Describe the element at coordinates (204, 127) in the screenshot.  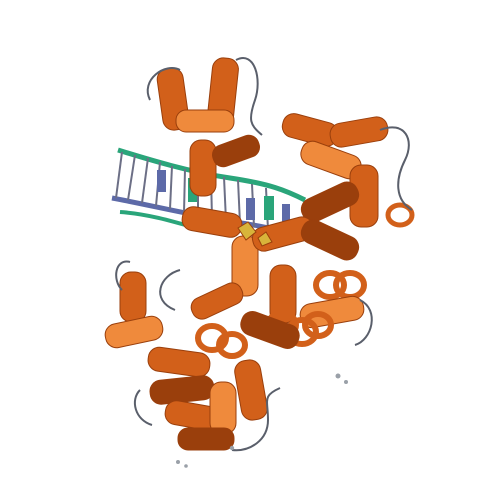
I see `protein-top-domain` at that location.